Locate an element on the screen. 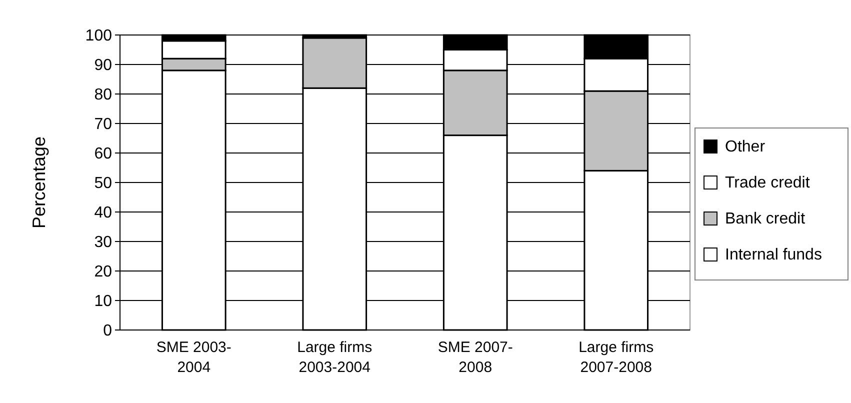  legend-label: Other is located at coordinates (745, 147).